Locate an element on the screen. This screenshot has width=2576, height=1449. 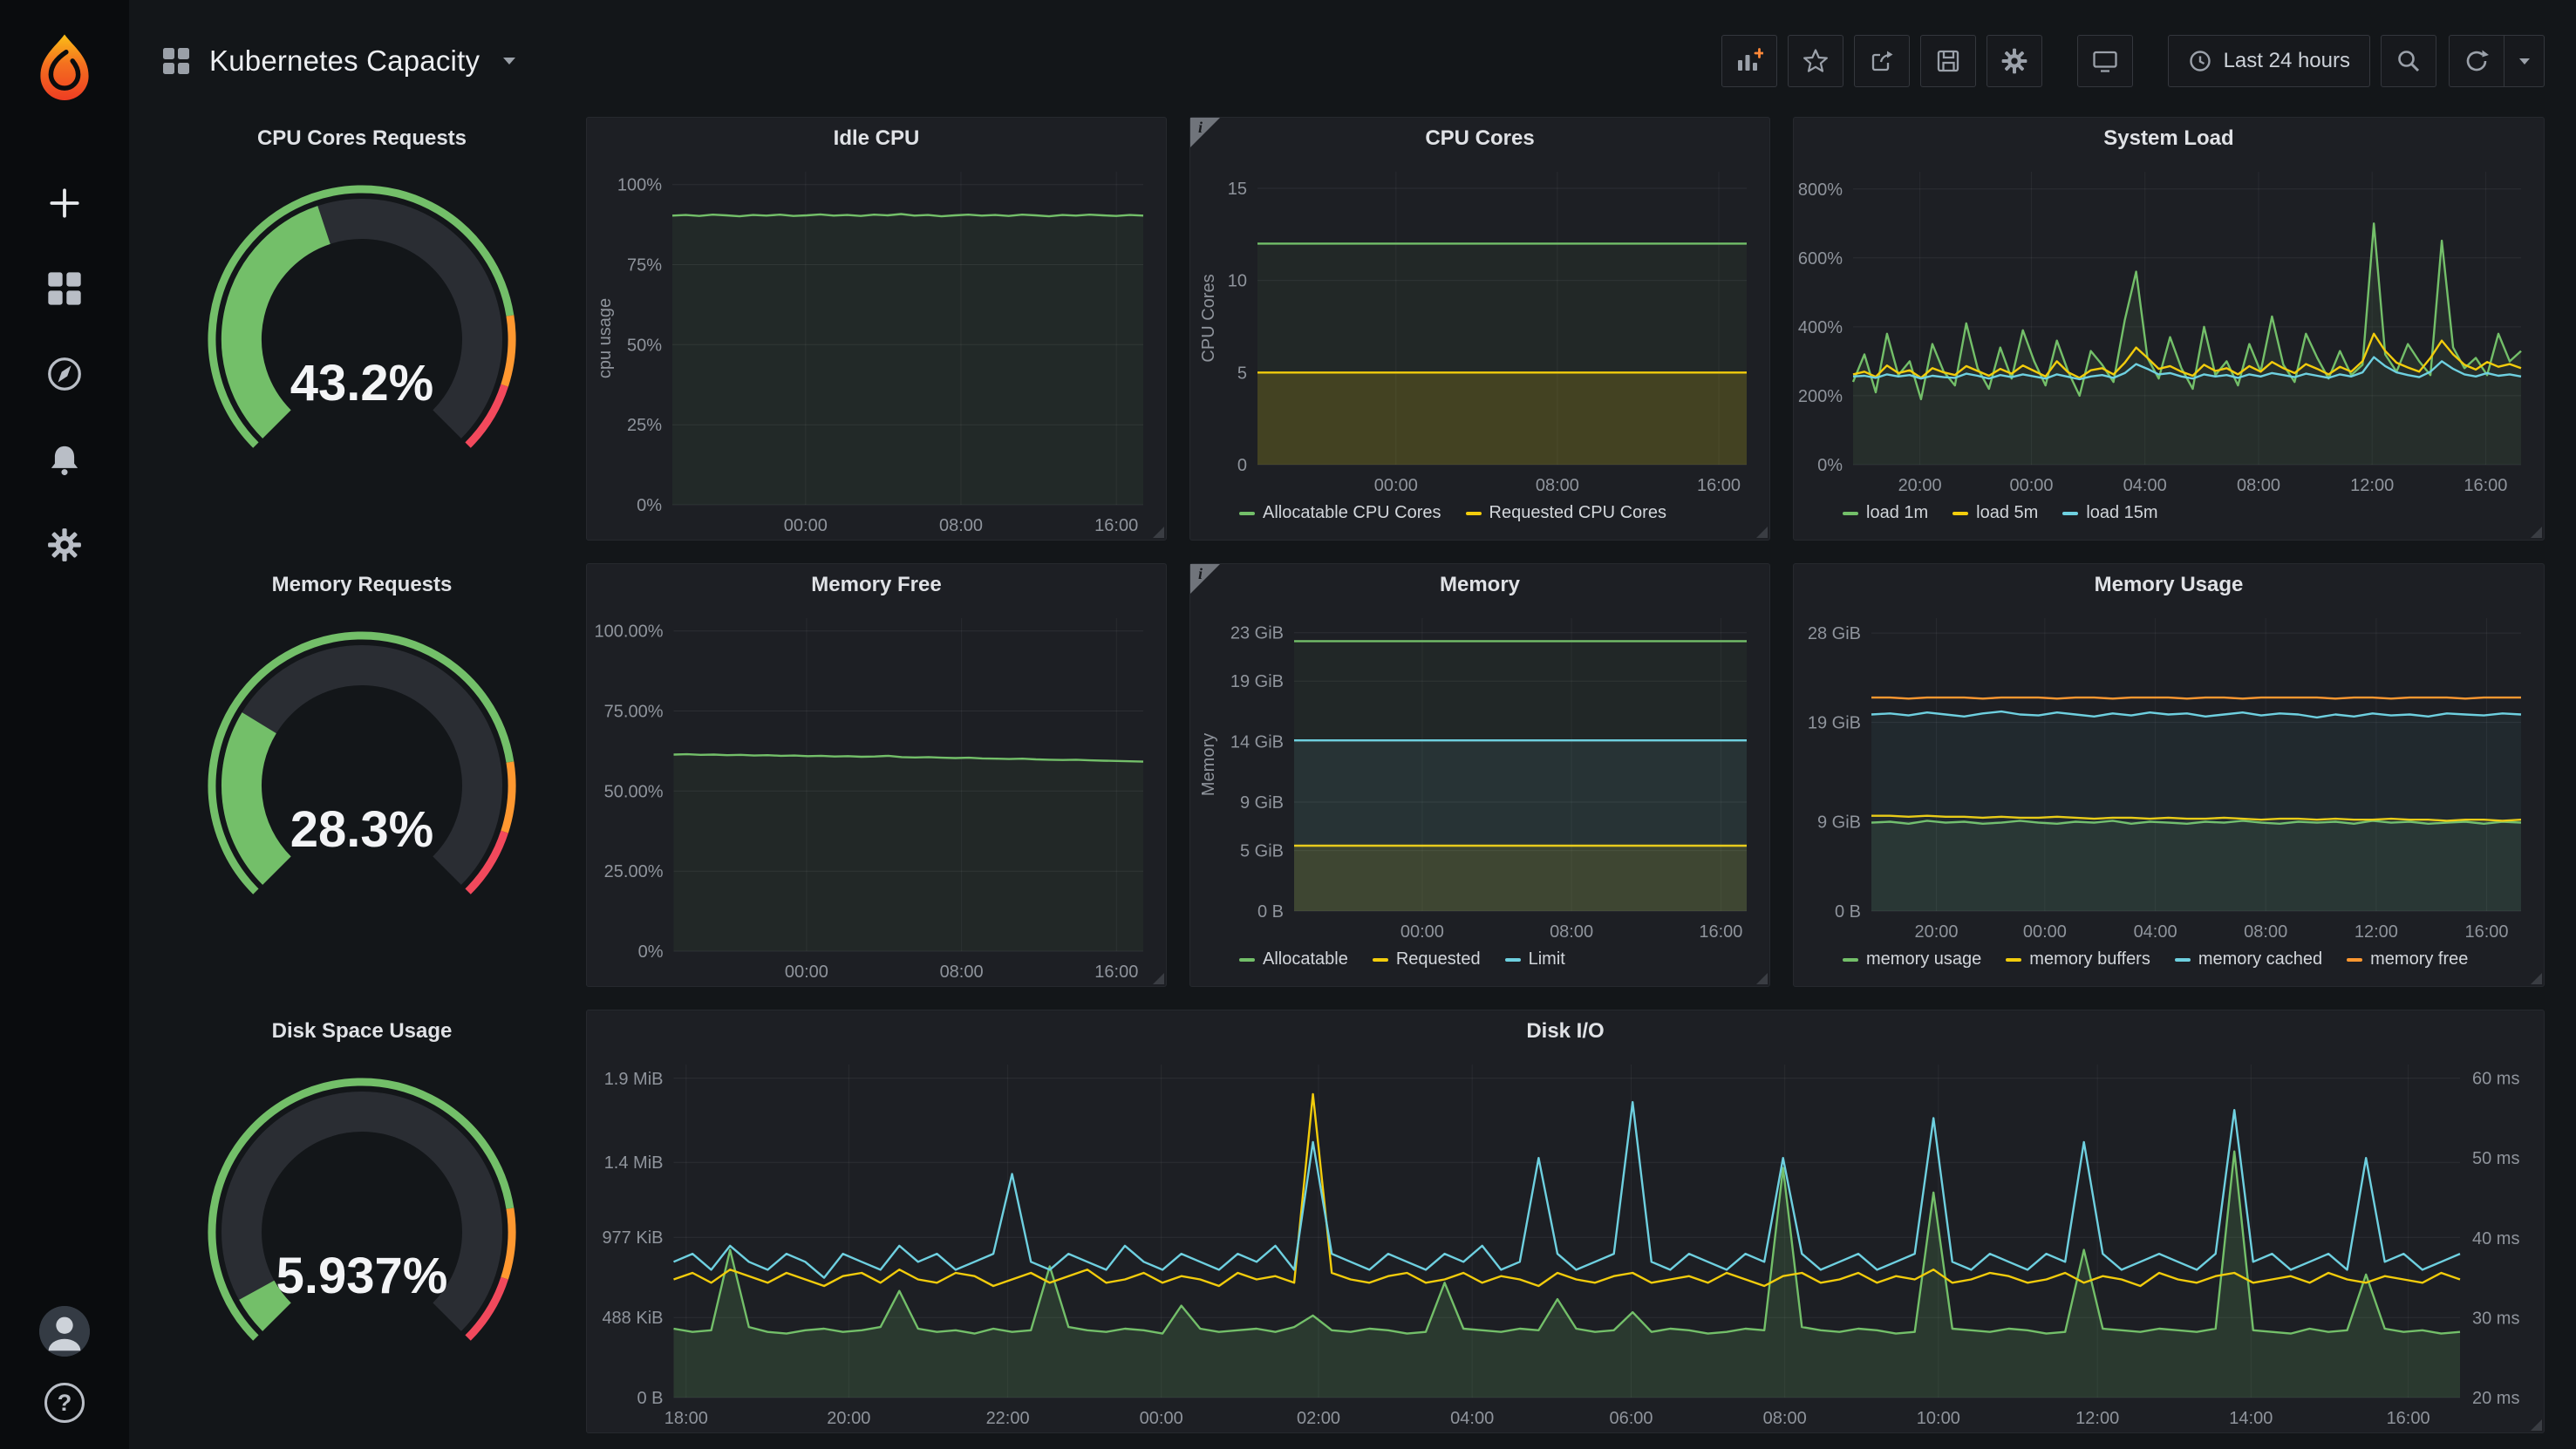
panel-title: CPU Cores is located at coordinates (1480, 138).